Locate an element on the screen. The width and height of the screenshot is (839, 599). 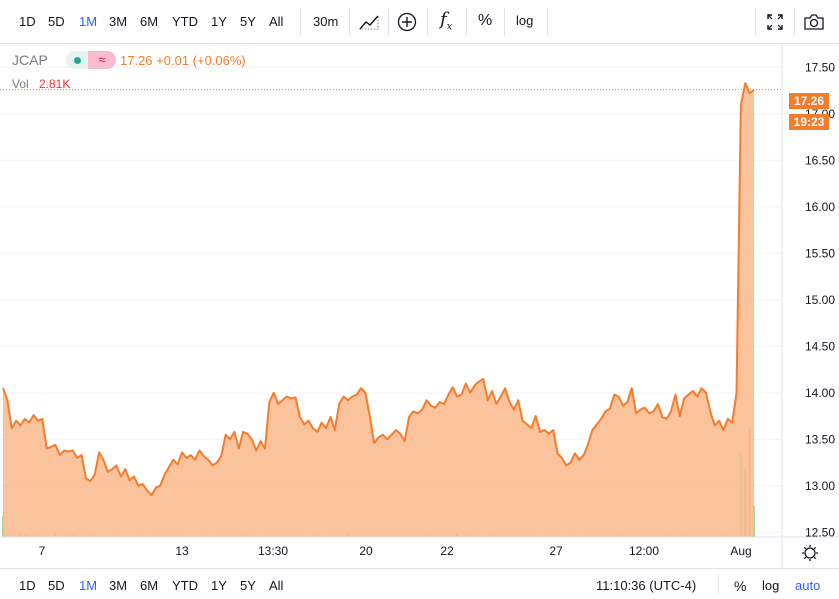
percent-button: % is located at coordinates (485, 20).